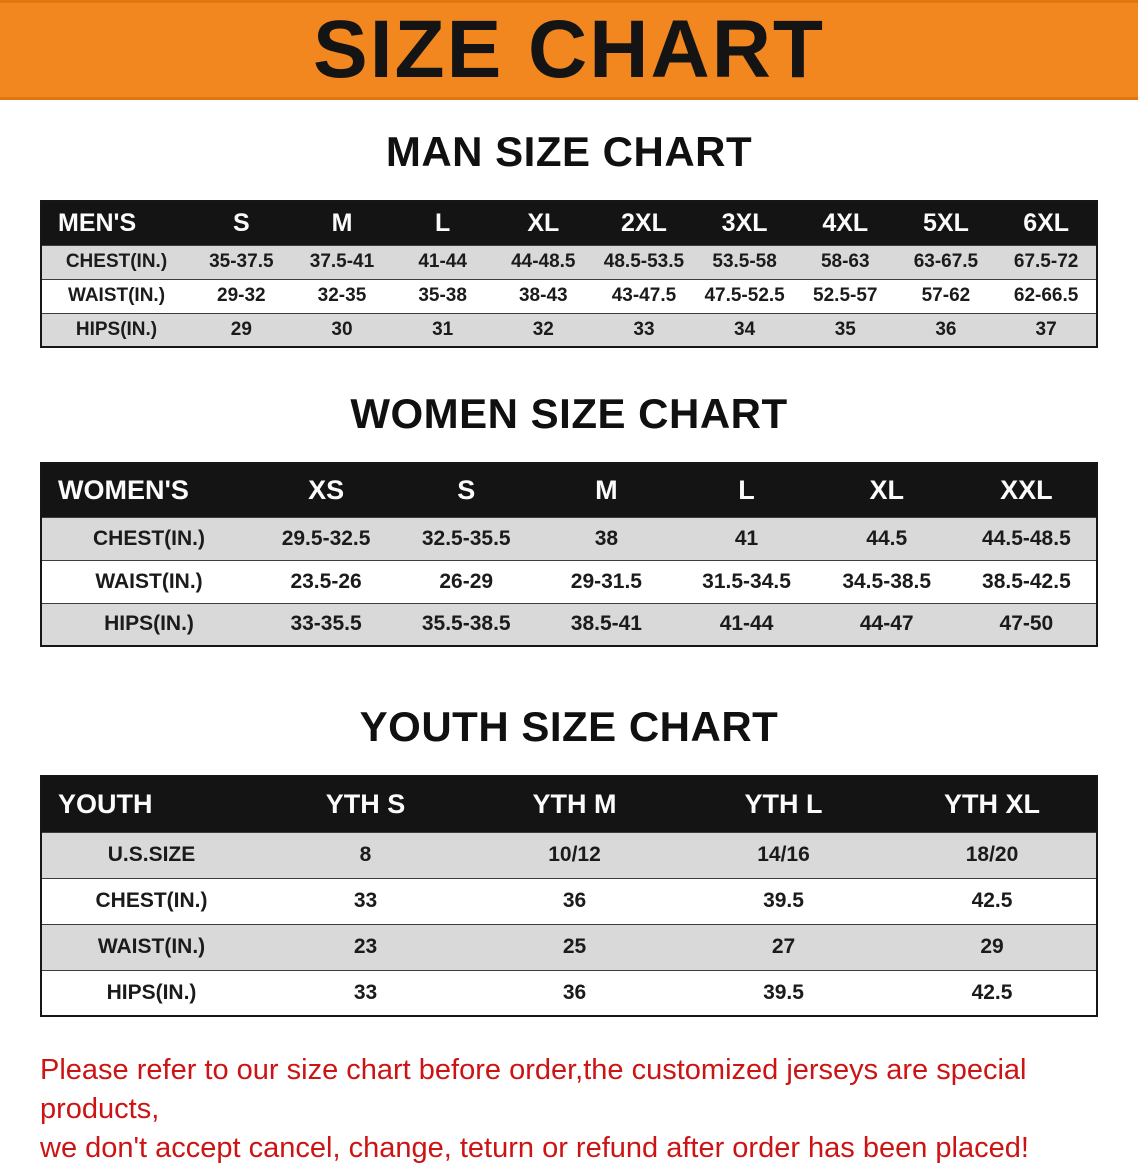  I want to click on size-value: 10/12, so click(574, 854).